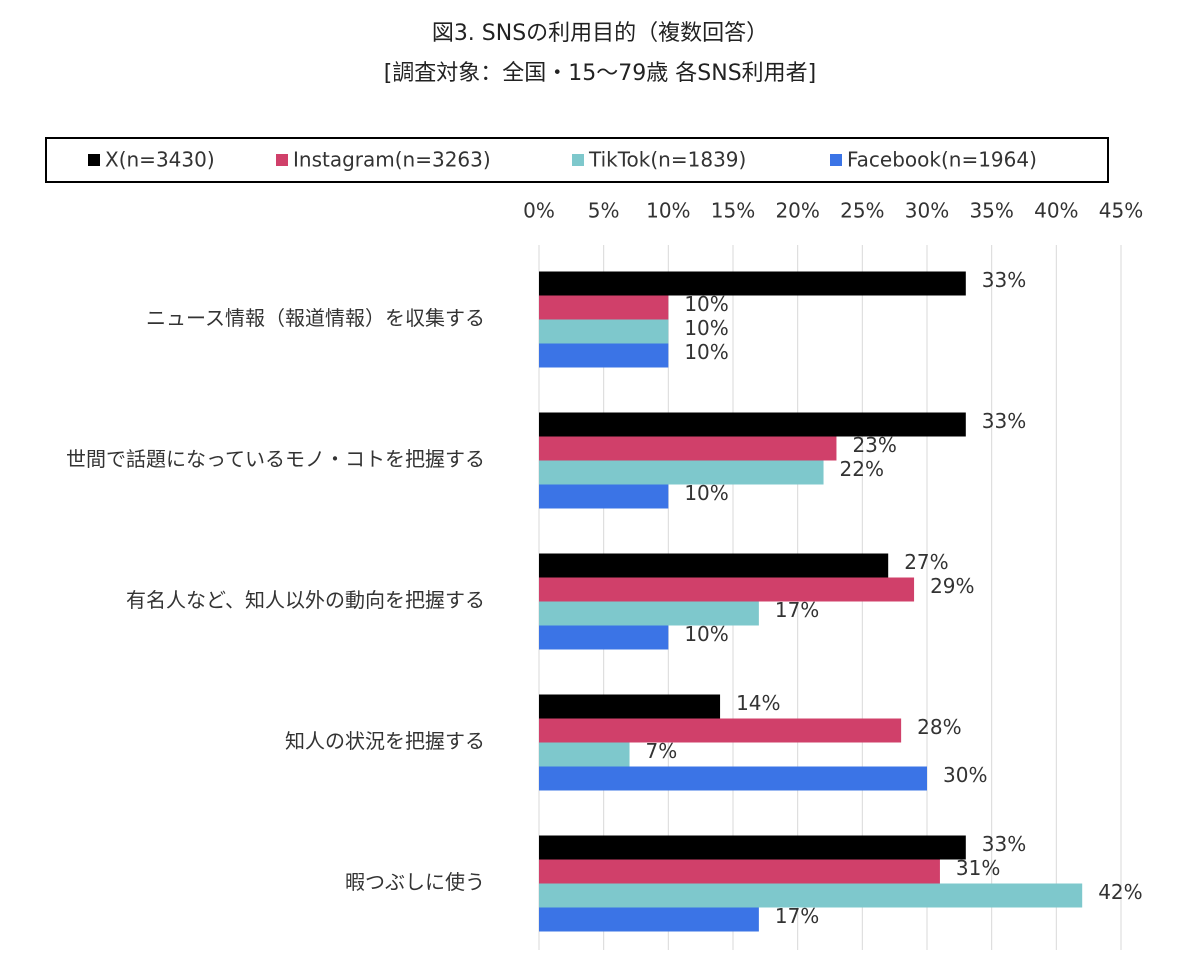 This screenshot has width=1200, height=979. Describe the element at coordinates (862, 469) in the screenshot. I see `data-label: 22%` at that location.